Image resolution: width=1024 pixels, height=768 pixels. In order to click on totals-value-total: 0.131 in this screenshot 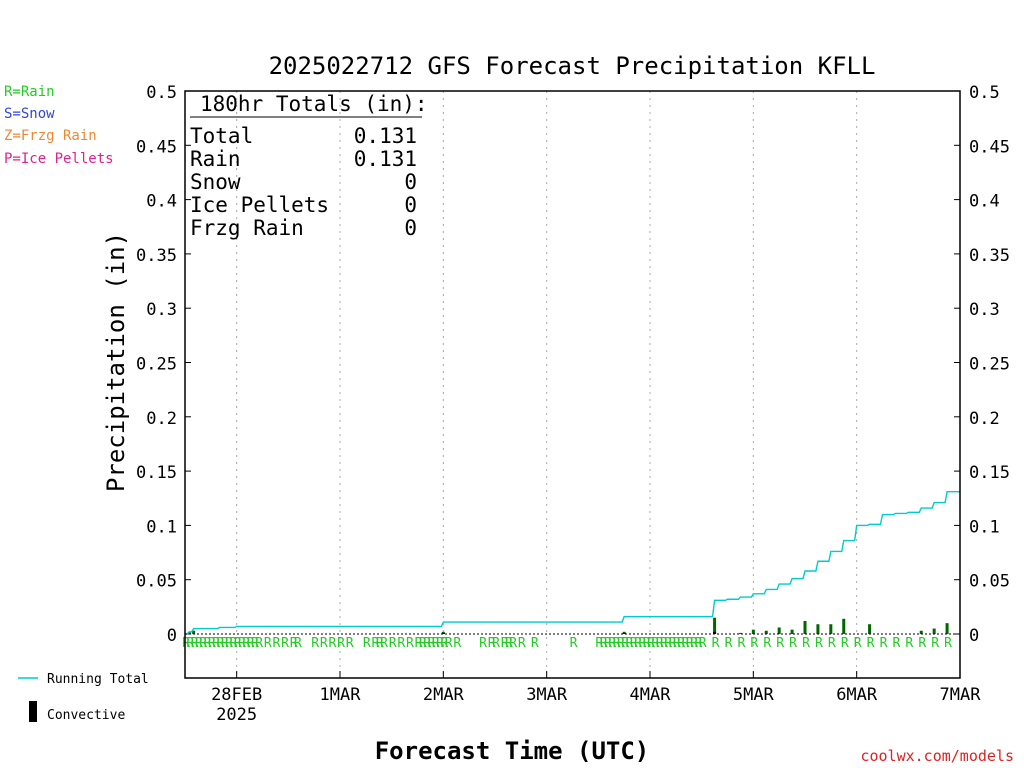, I will do `click(385, 136)`.